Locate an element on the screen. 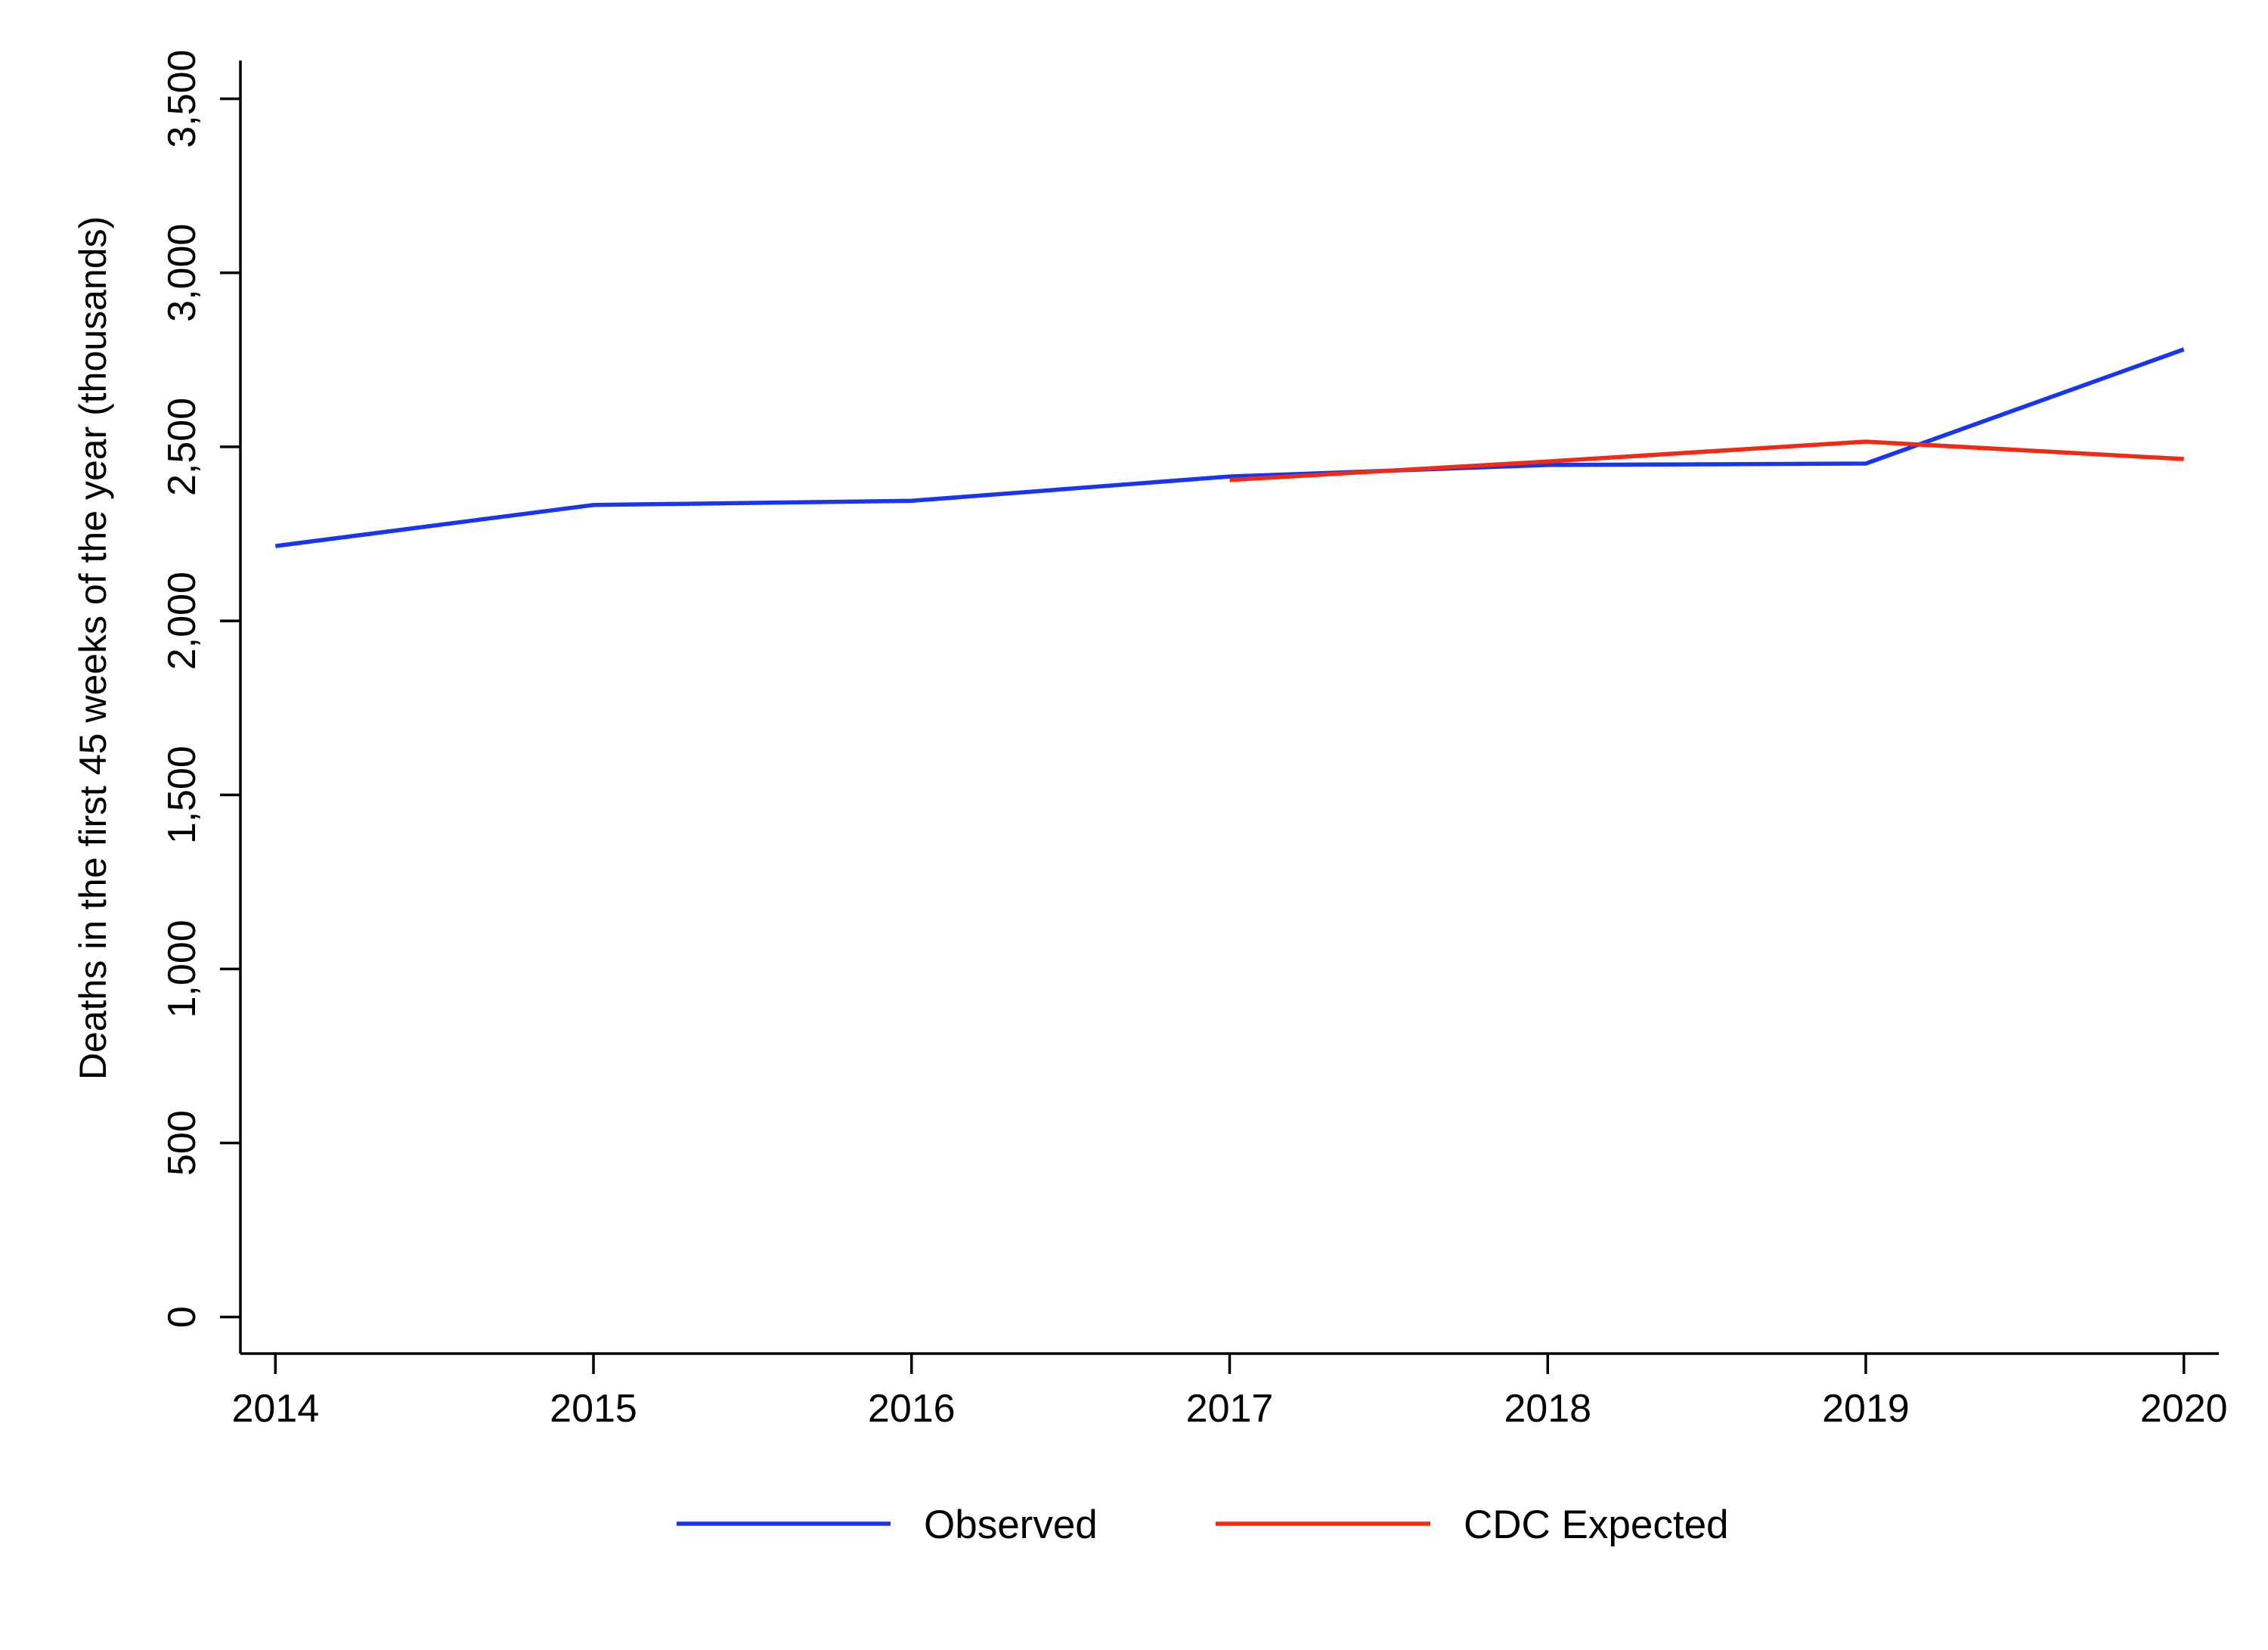 This screenshot has height=1650, width=2268. x-tick-label: 2019 is located at coordinates (1866, 1409).